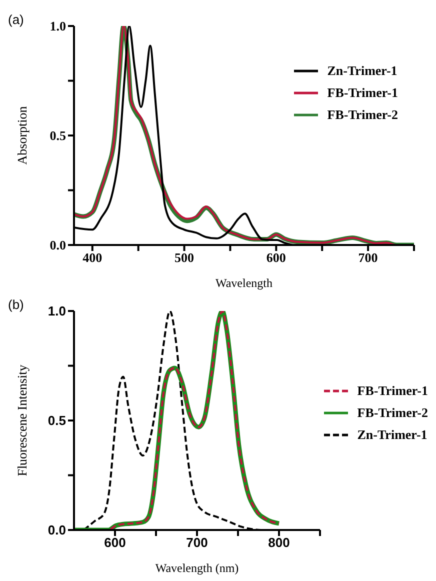 The image size is (436, 581). I want to click on text: (b), so click(16, 304).